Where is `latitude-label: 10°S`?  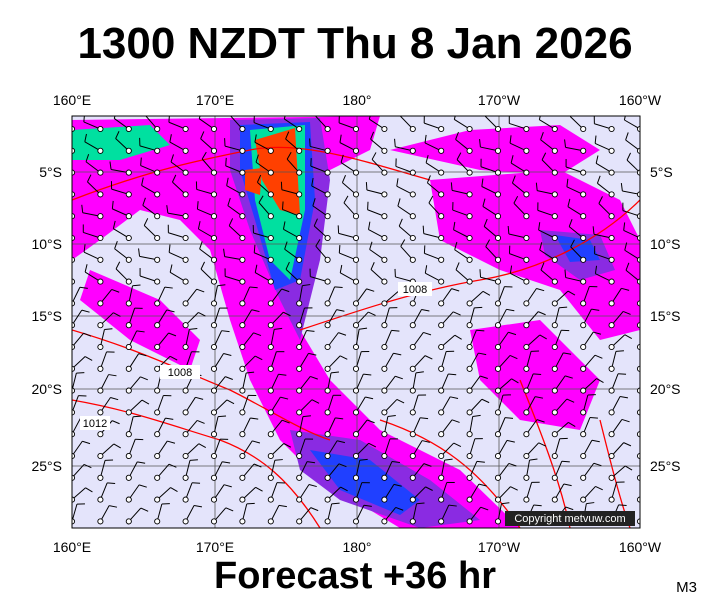
latitude-label: 10°S is located at coordinates (665, 244).